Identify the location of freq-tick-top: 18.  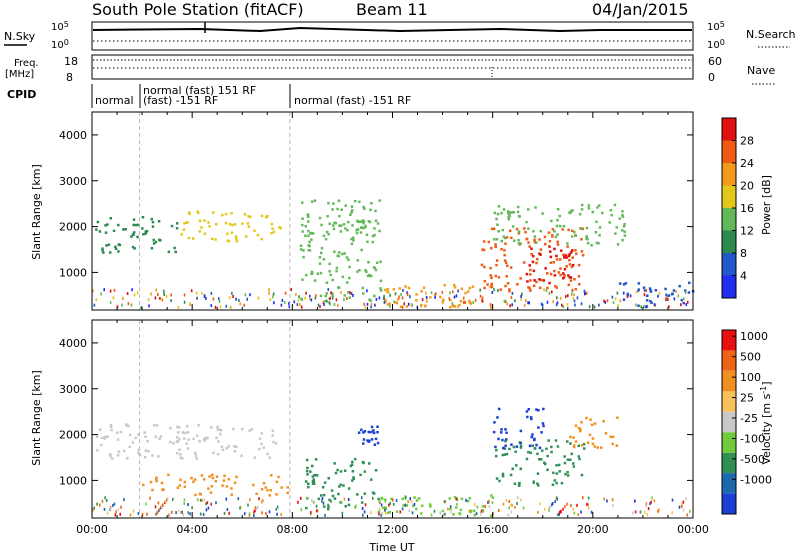
(71, 61).